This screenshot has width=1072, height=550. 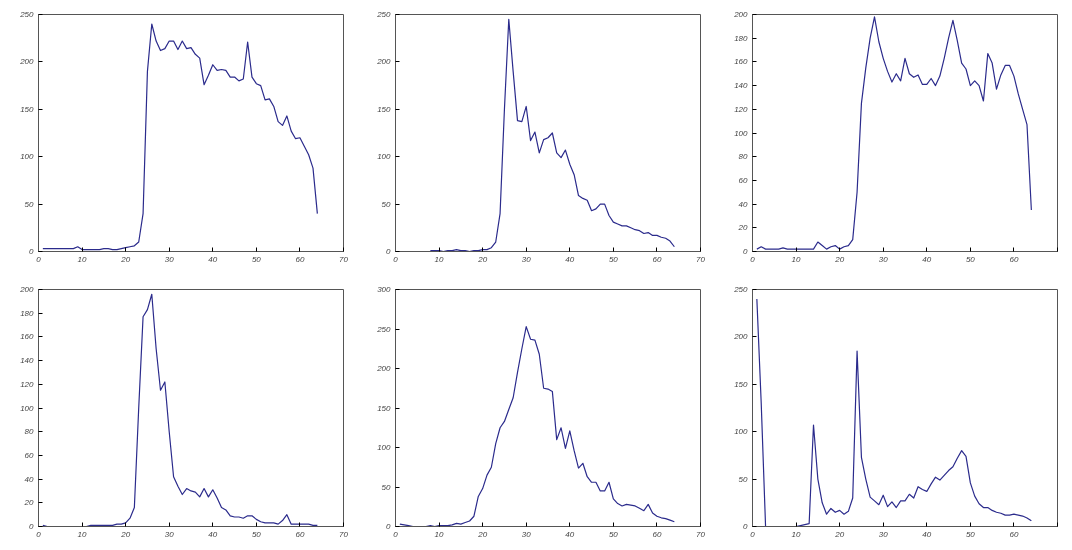 What do you see at coordinates (384, 289) in the screenshot?
I see `y-tick-label: 300` at bounding box center [384, 289].